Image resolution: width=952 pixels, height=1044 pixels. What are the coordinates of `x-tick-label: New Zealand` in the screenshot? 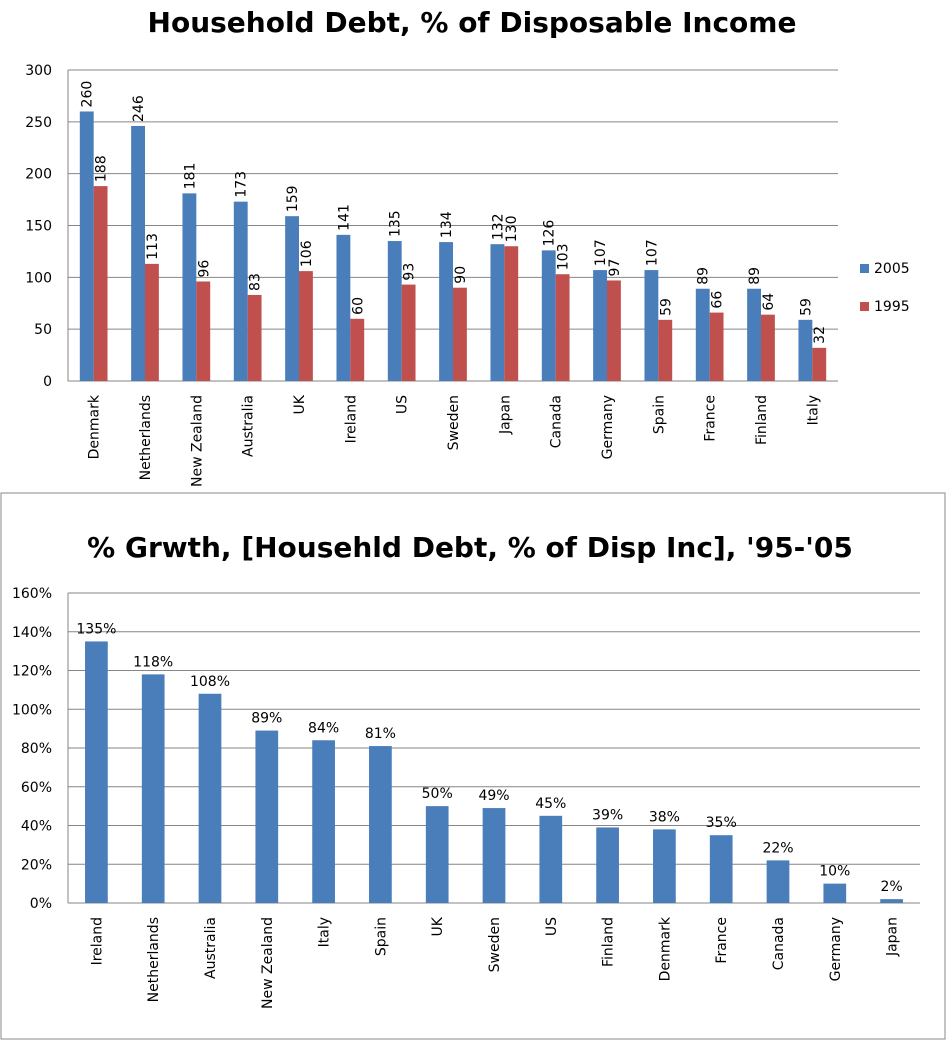 It's located at (268, 963).